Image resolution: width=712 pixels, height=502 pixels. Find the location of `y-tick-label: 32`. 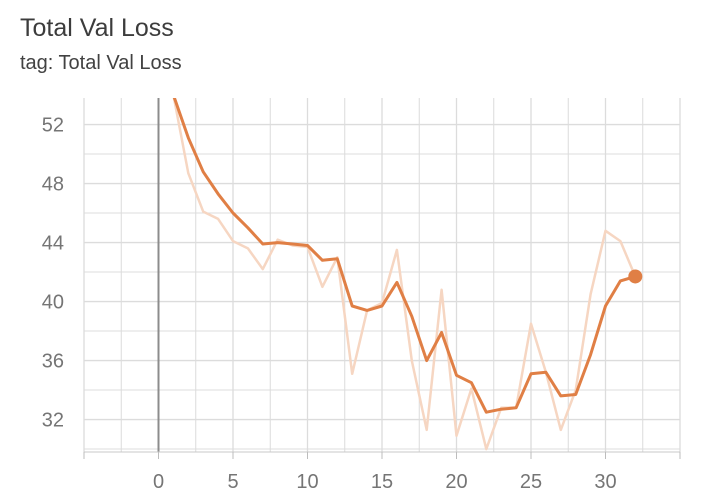

y-tick-label: 32 is located at coordinates (53, 421).